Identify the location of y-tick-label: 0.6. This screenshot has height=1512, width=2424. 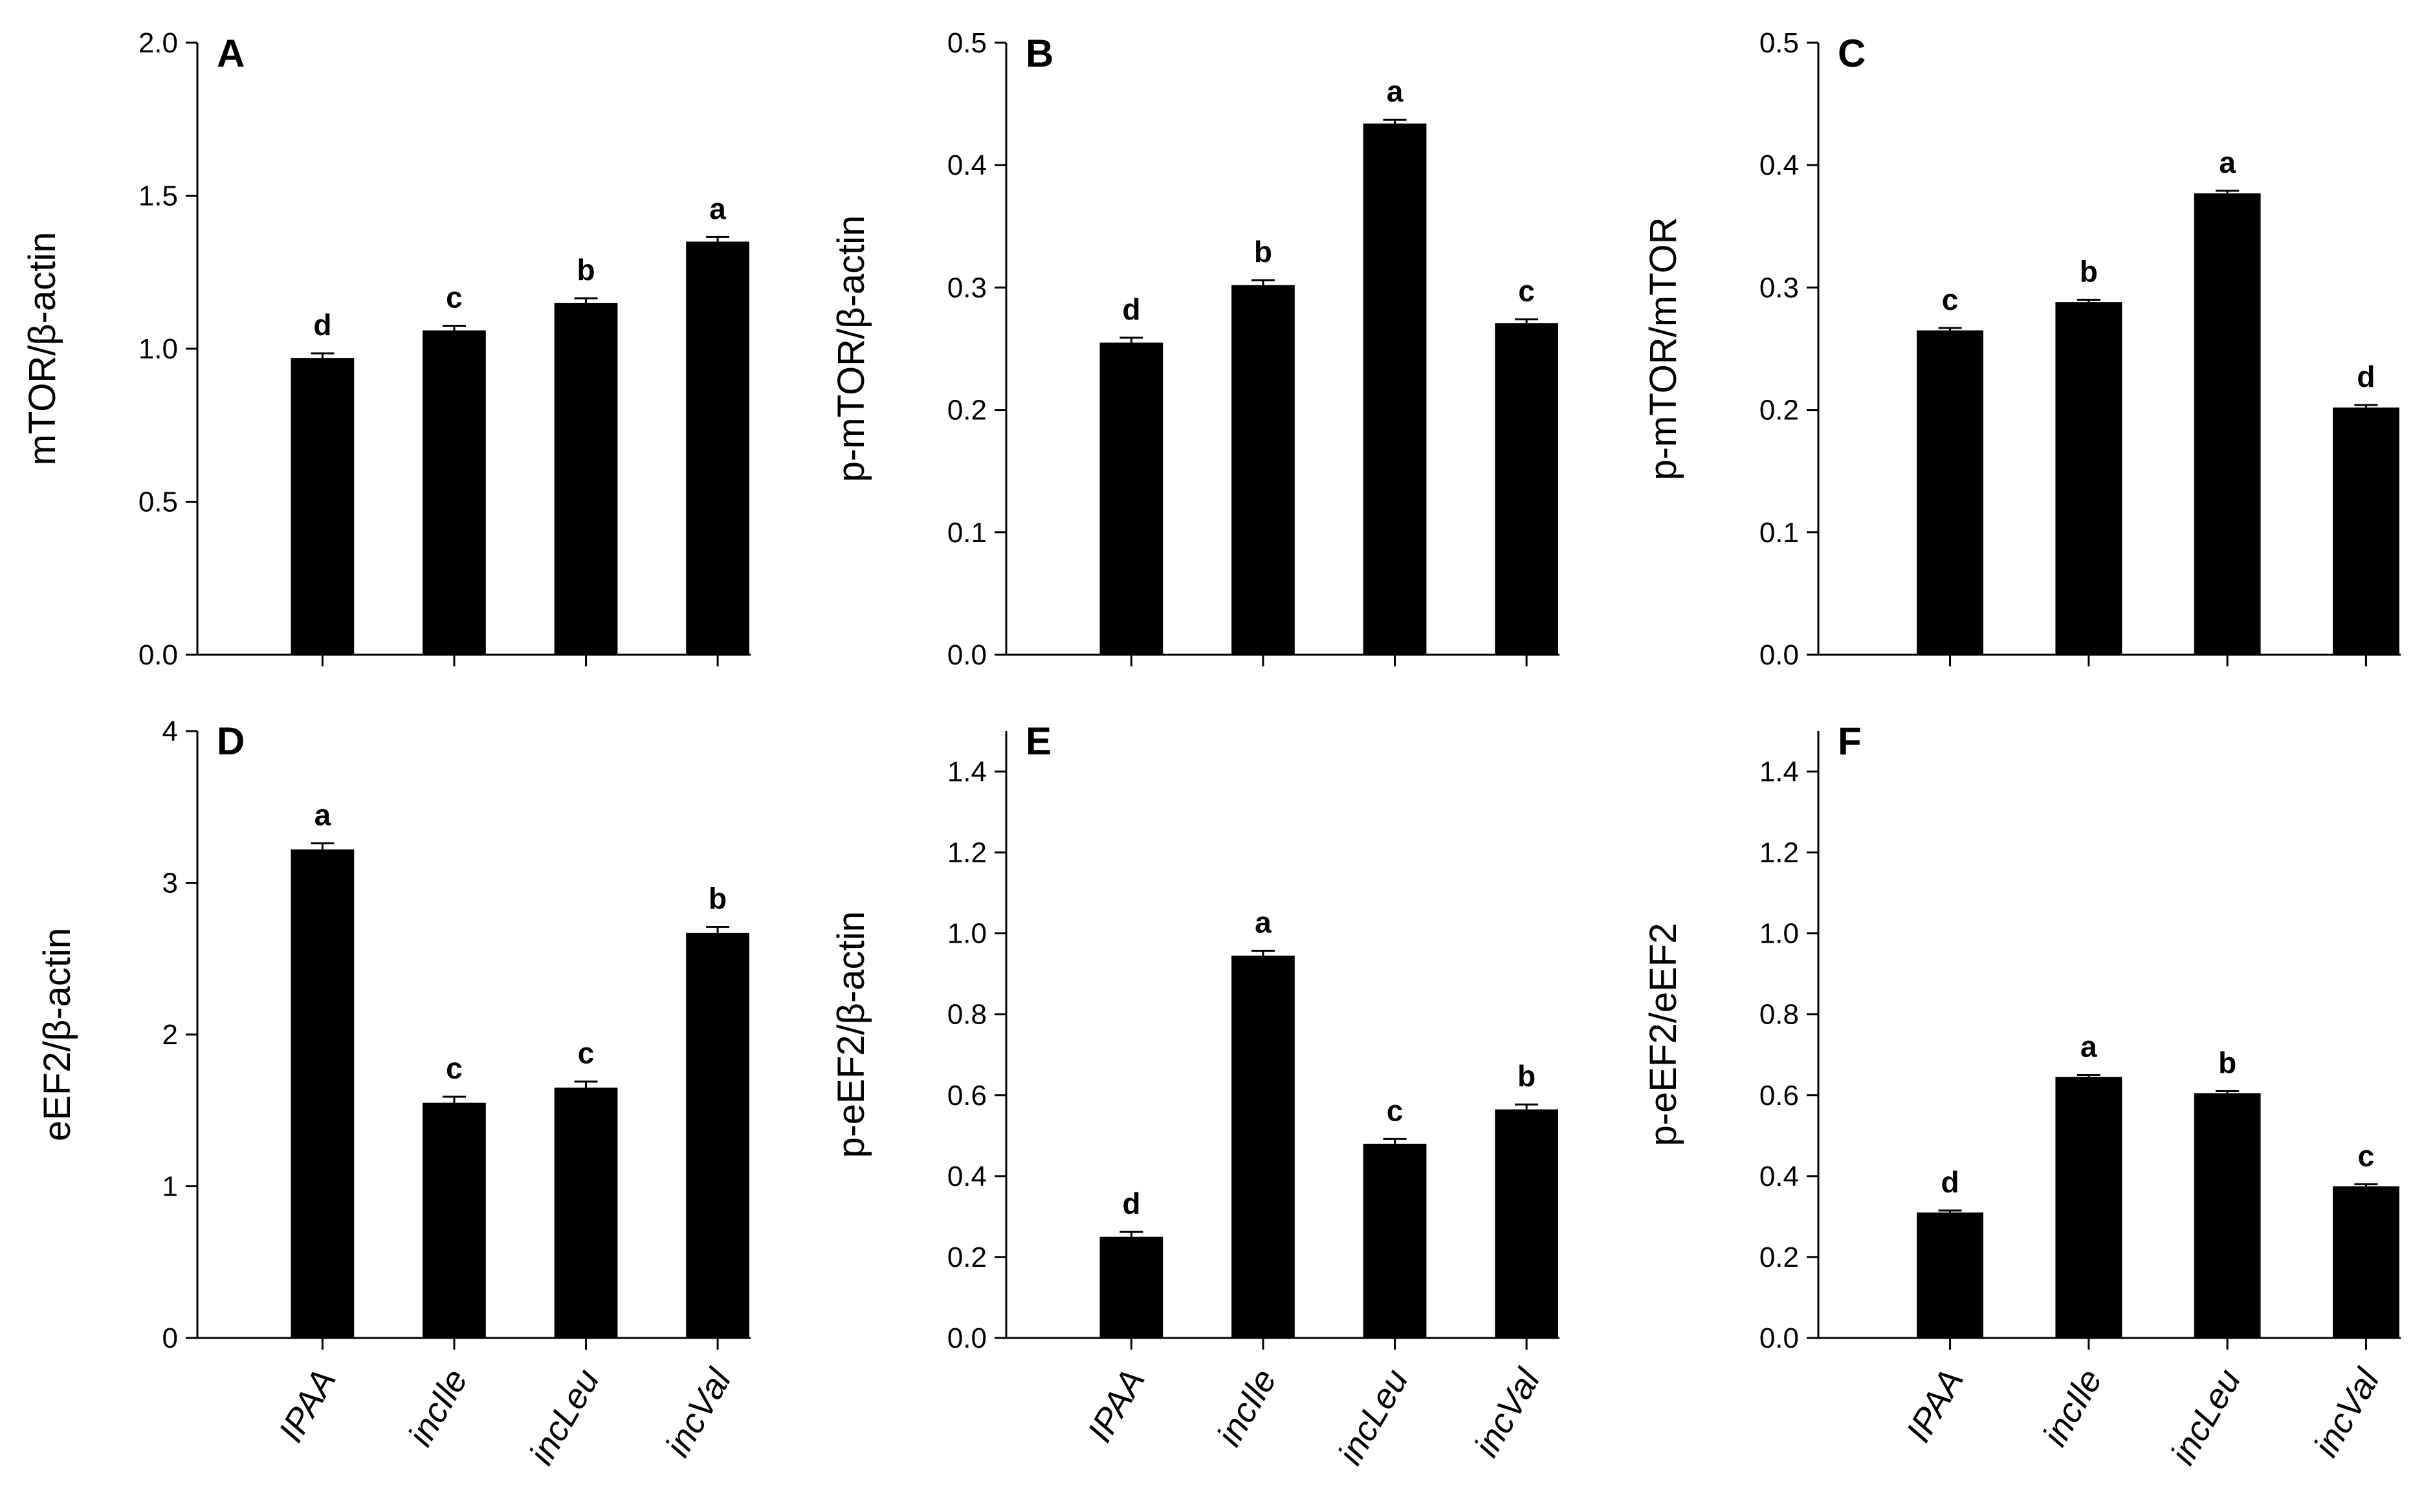
(1779, 1096).